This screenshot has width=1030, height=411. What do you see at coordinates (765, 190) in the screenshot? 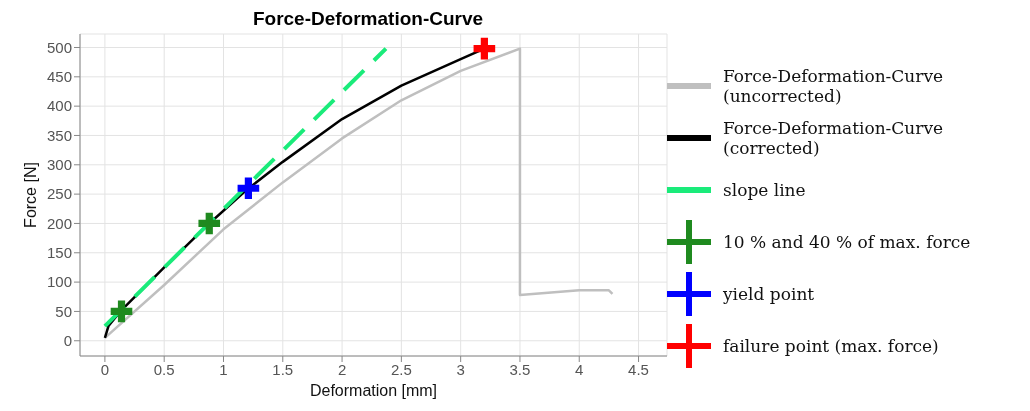
I see `legend-label: slope line` at bounding box center [765, 190].